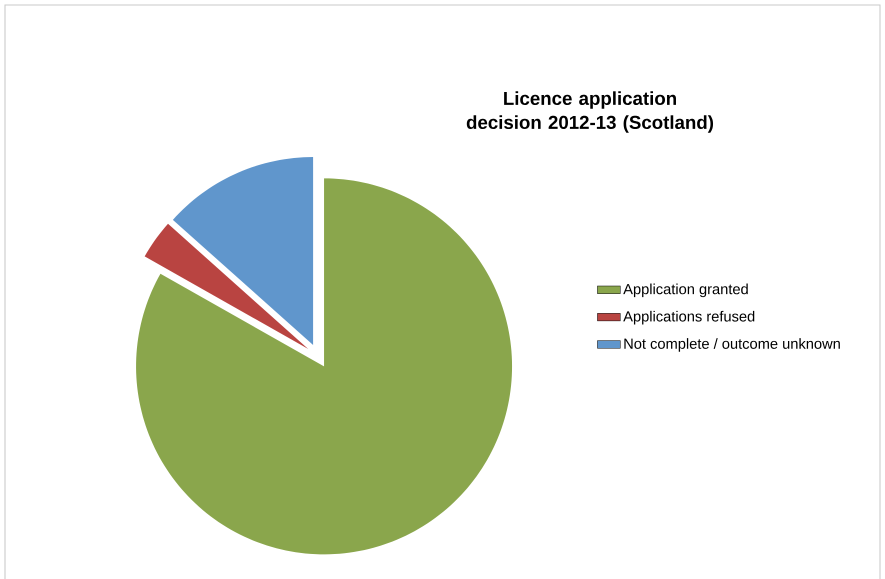 The width and height of the screenshot is (885, 579). What do you see at coordinates (688, 317) in the screenshot?
I see `legend-label: Applications refused` at bounding box center [688, 317].